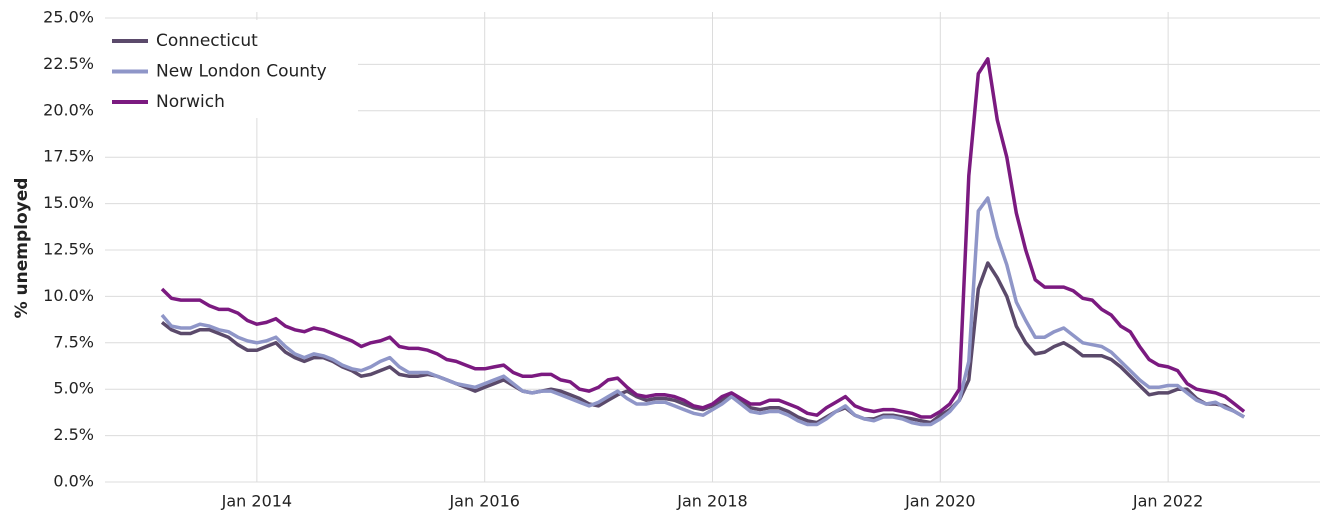 Image resolution: width=1330 pixels, height=519 pixels. I want to click on y-tick-label: 12.5%, so click(68, 249).